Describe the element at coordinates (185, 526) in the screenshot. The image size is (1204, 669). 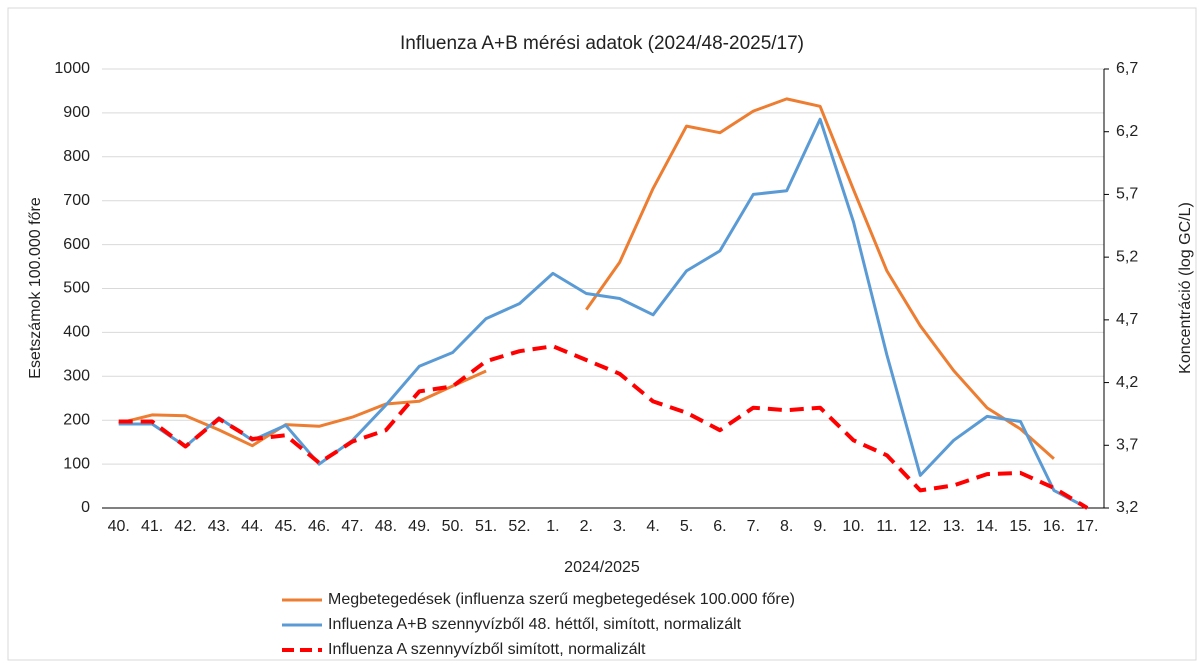
I see `x-tick-label: 42.` at that location.